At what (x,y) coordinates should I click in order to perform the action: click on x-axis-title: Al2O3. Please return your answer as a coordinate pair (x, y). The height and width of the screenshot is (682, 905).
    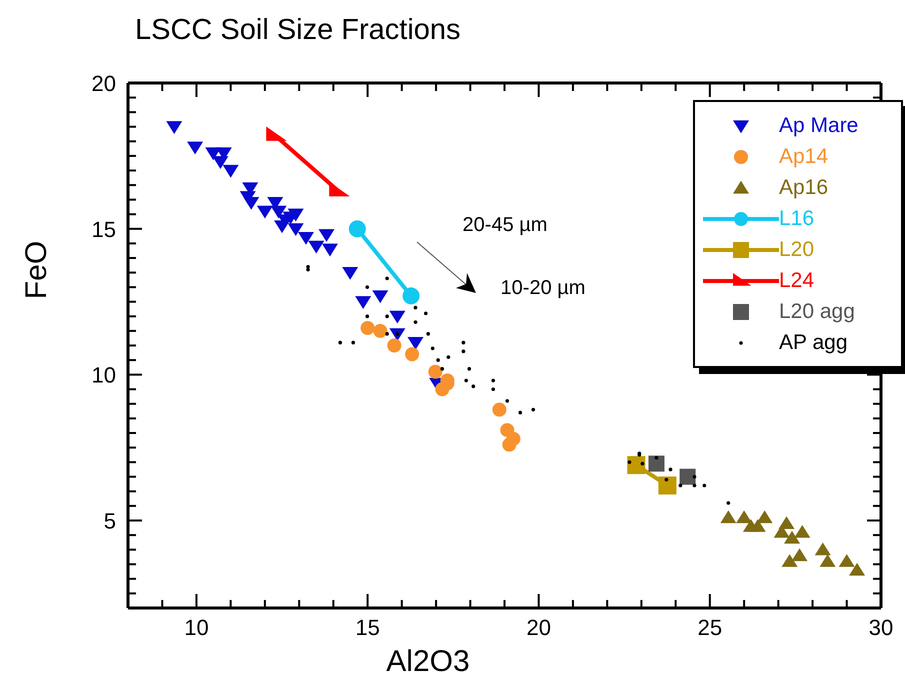
    Looking at the image, I should click on (428, 661).